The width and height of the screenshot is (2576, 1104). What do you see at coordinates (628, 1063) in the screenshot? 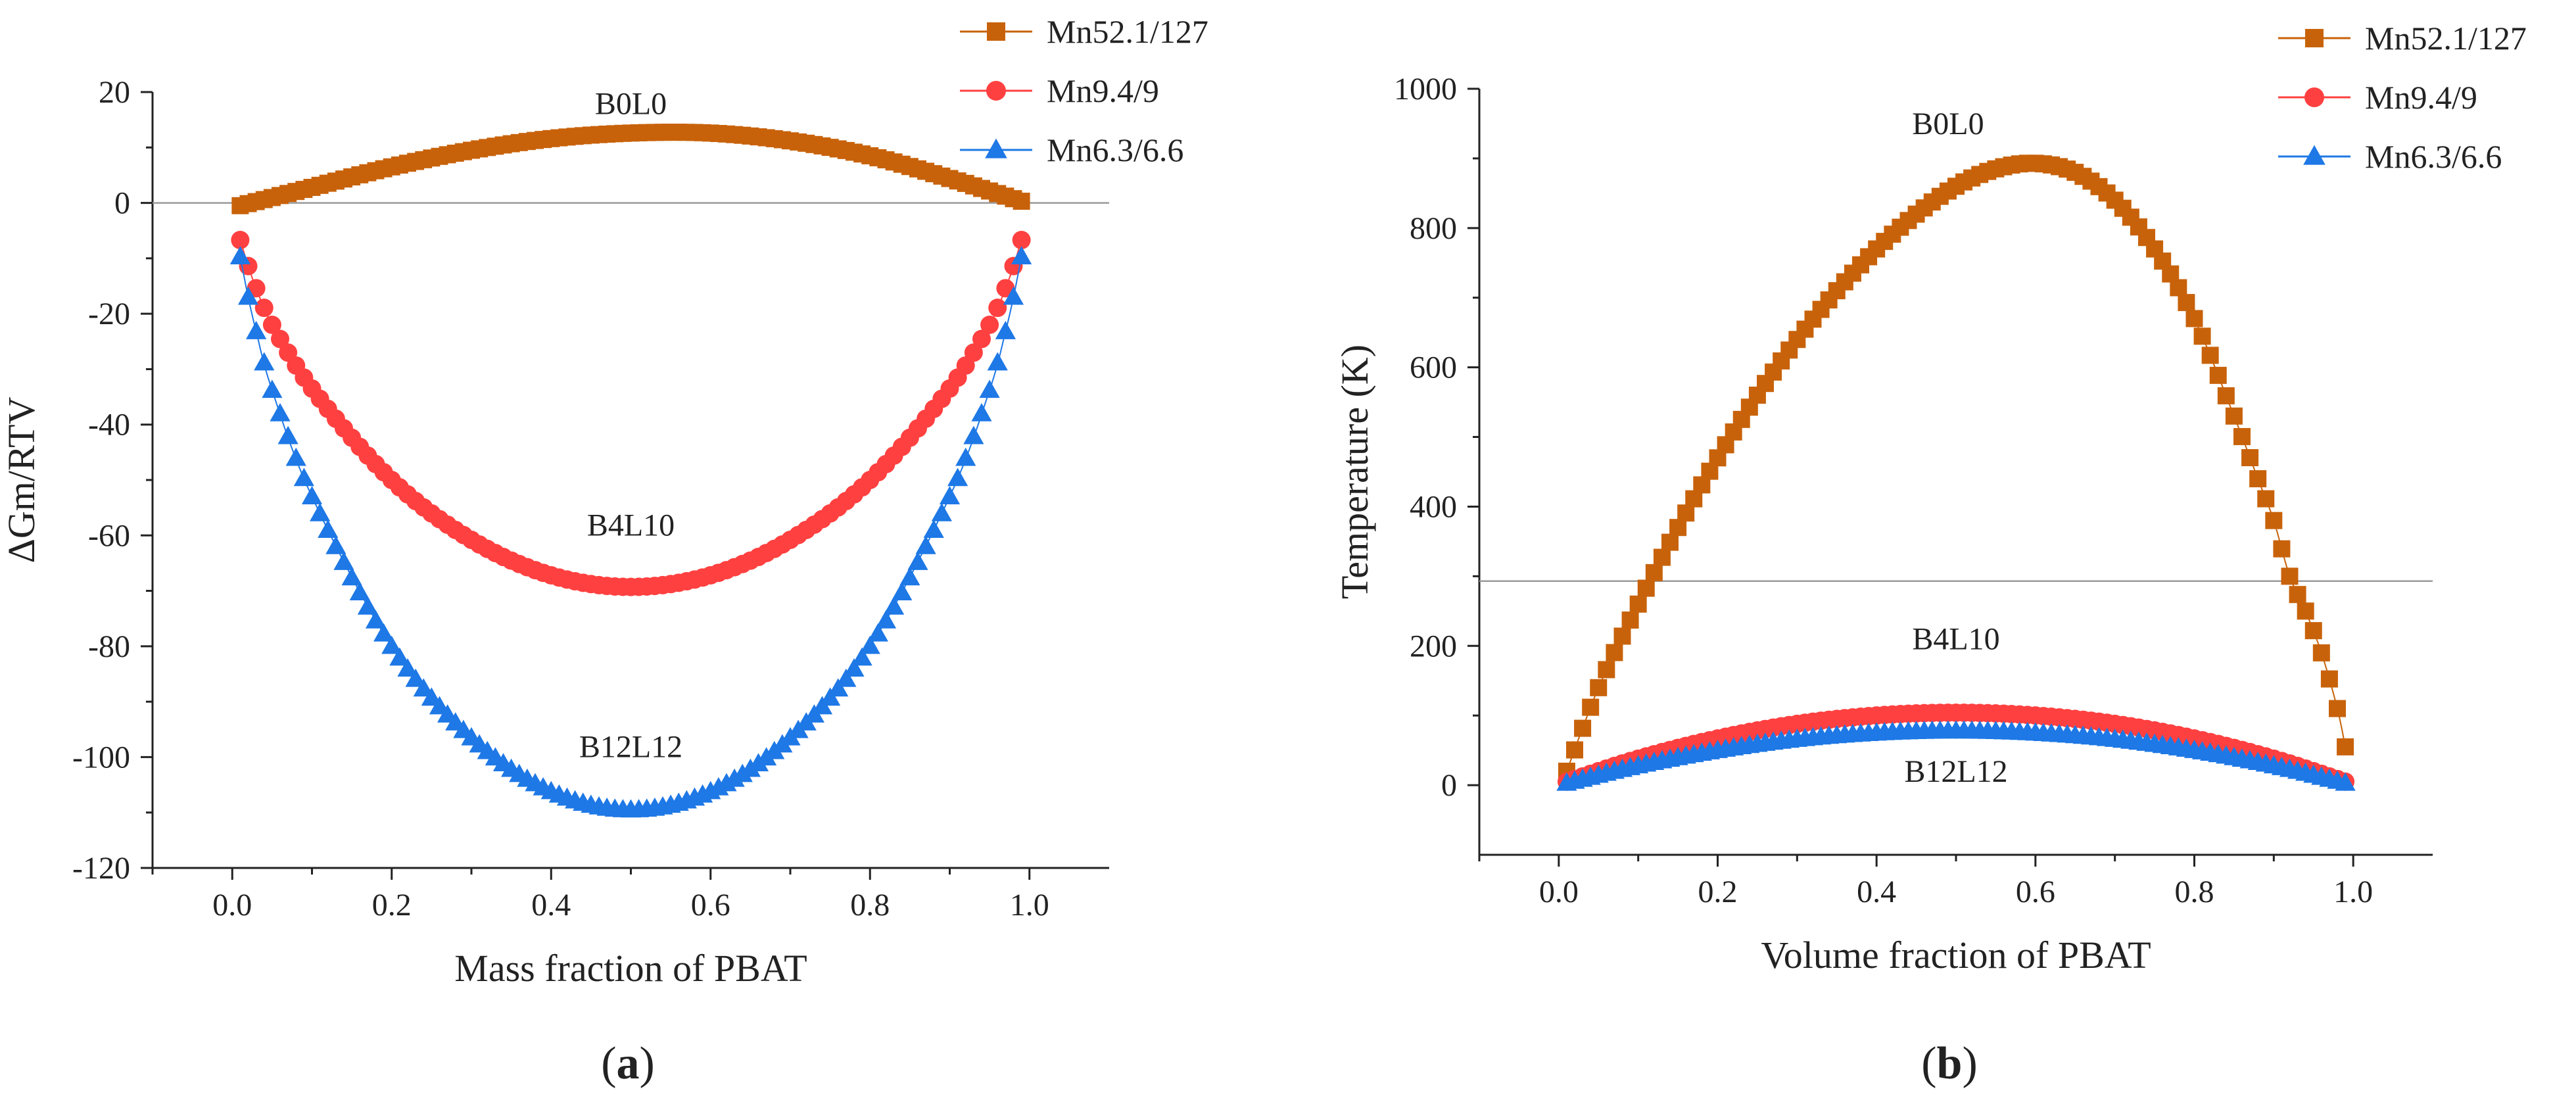
I see `panel-label-a: (a)` at bounding box center [628, 1063].